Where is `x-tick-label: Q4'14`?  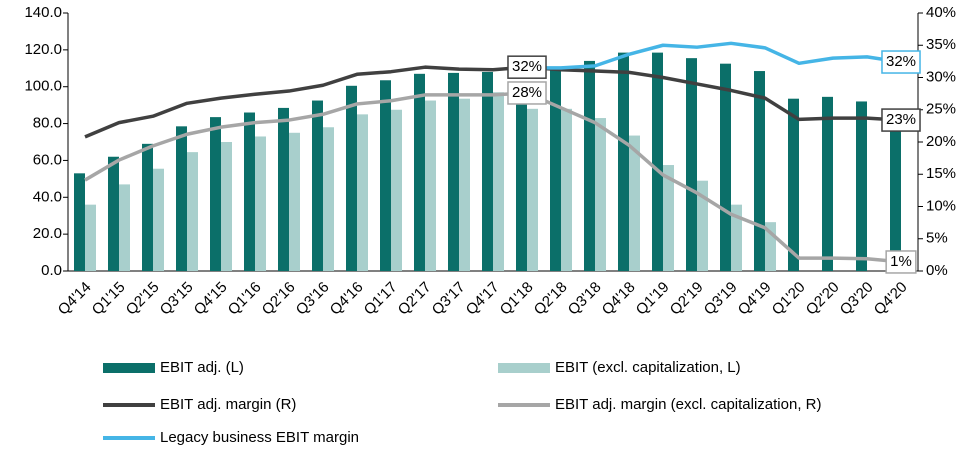
x-tick-label: Q4'14 is located at coordinates (75, 299).